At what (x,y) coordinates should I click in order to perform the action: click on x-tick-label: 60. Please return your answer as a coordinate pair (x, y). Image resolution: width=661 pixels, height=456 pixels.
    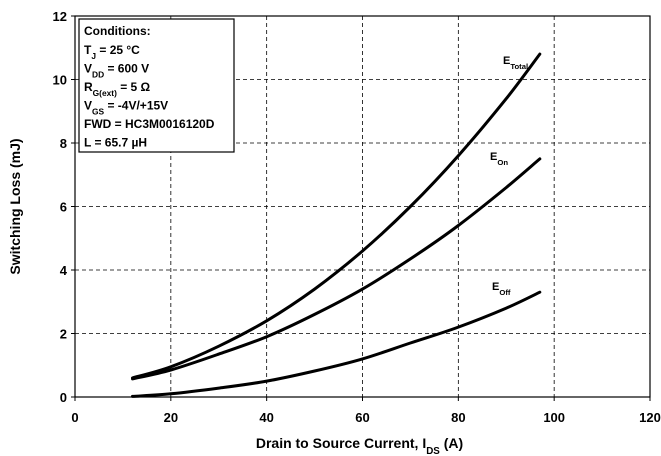
    Looking at the image, I should click on (362, 417).